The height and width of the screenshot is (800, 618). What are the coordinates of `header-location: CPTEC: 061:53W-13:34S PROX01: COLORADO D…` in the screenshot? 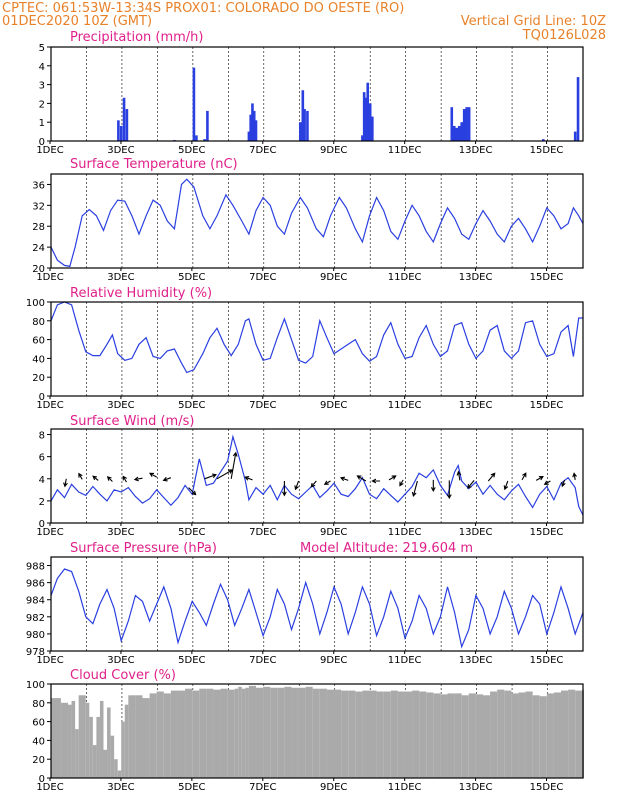 It's located at (203, 8).